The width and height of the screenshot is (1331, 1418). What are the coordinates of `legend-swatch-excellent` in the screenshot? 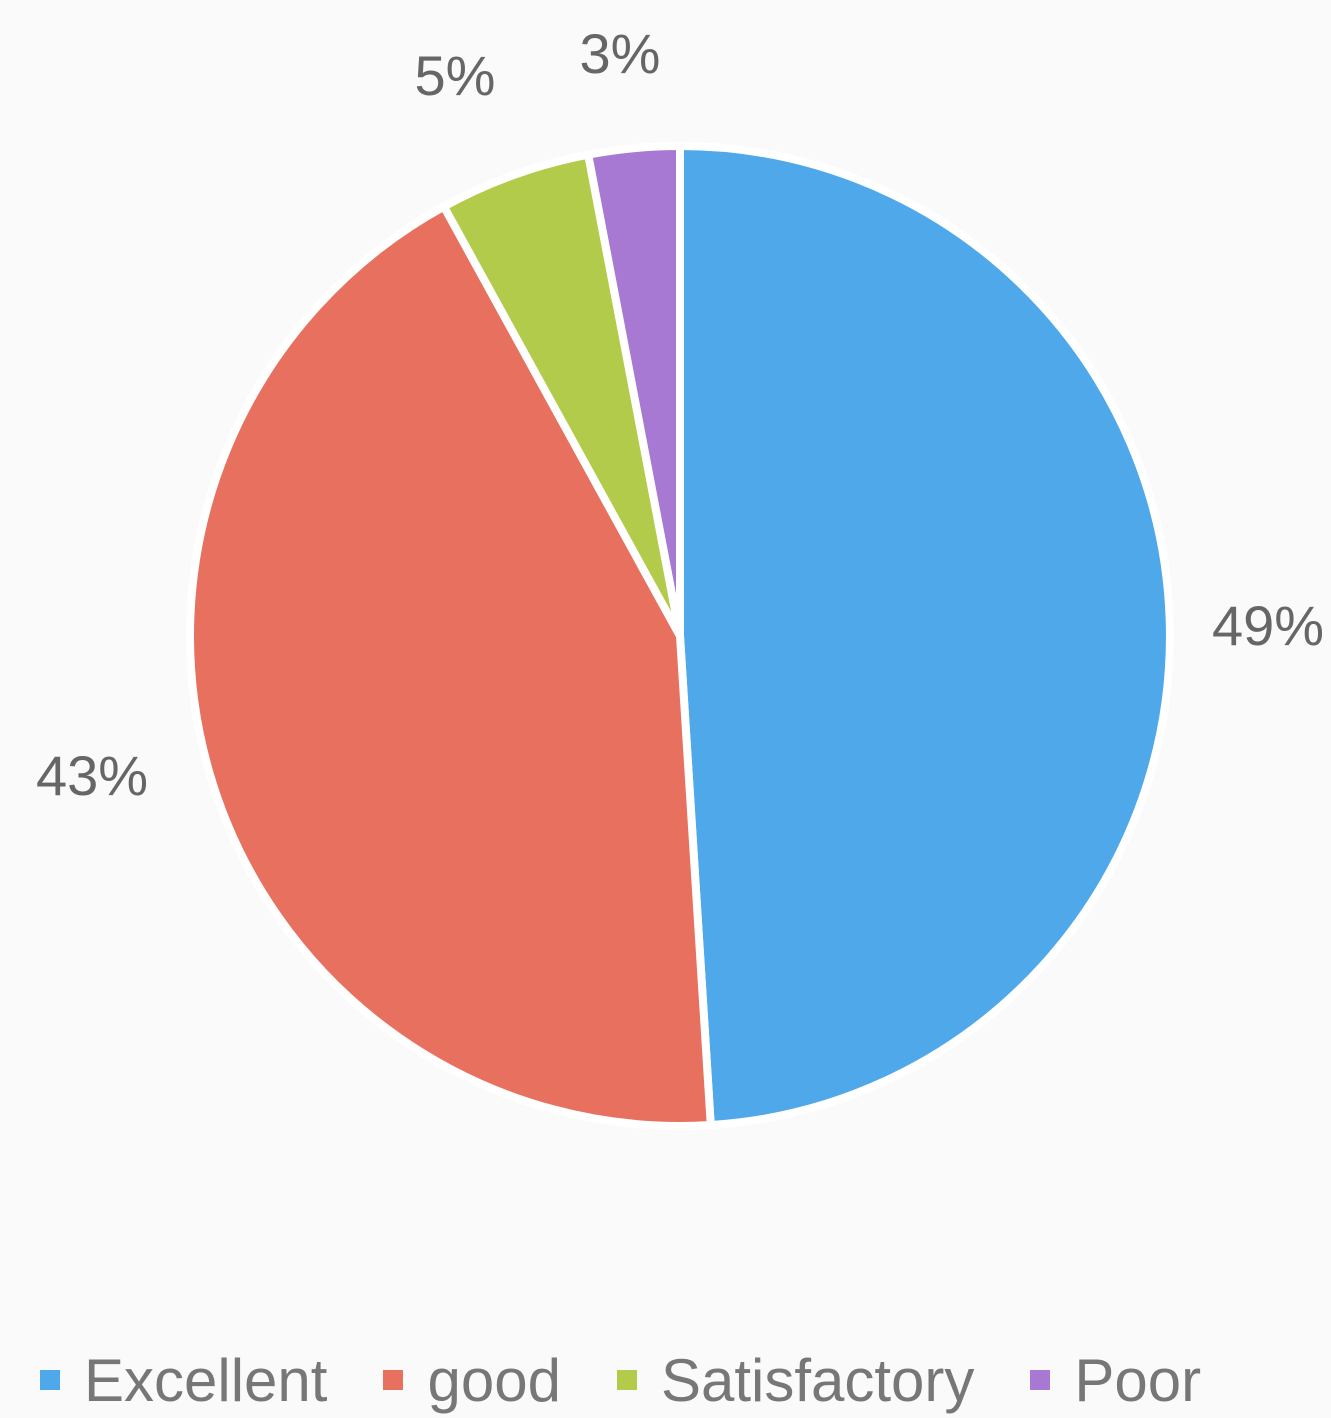 It's located at (50, 1380).